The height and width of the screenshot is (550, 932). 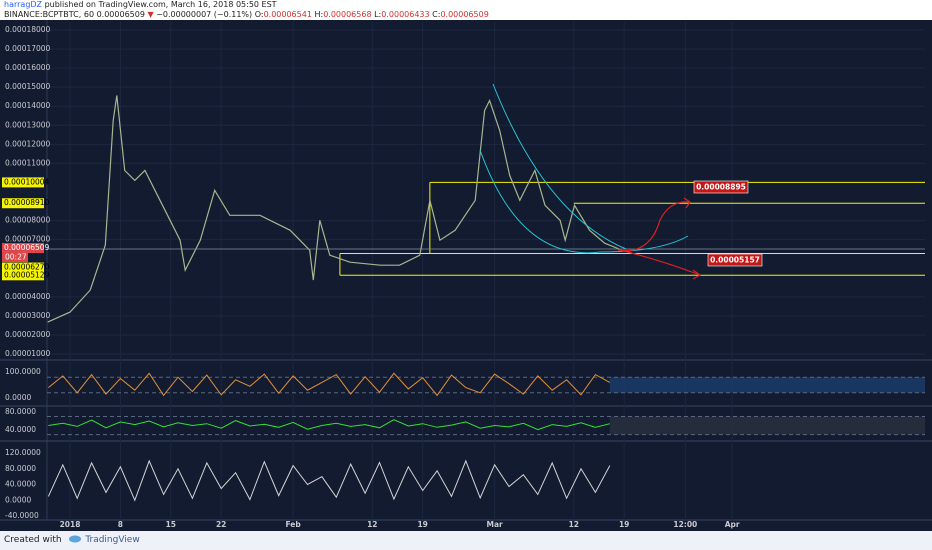 What do you see at coordinates (495, 524) in the screenshot?
I see `x-tick-label: Mar` at bounding box center [495, 524].